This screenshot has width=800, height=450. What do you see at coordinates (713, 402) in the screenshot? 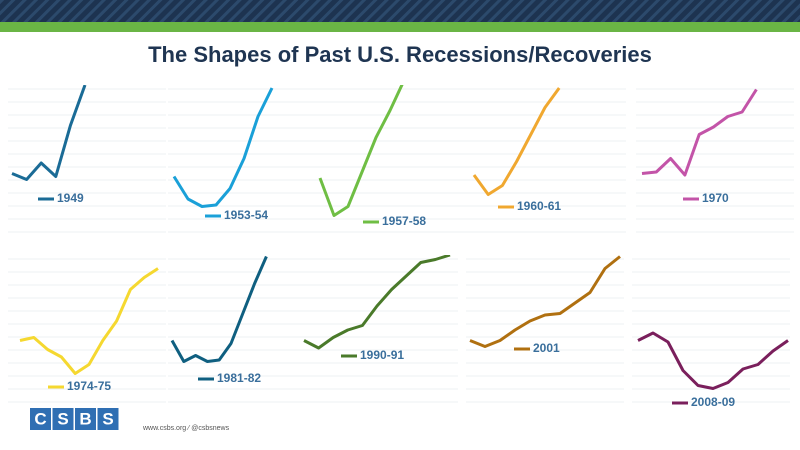
I see `legend-label: 2008-09` at bounding box center [713, 402].